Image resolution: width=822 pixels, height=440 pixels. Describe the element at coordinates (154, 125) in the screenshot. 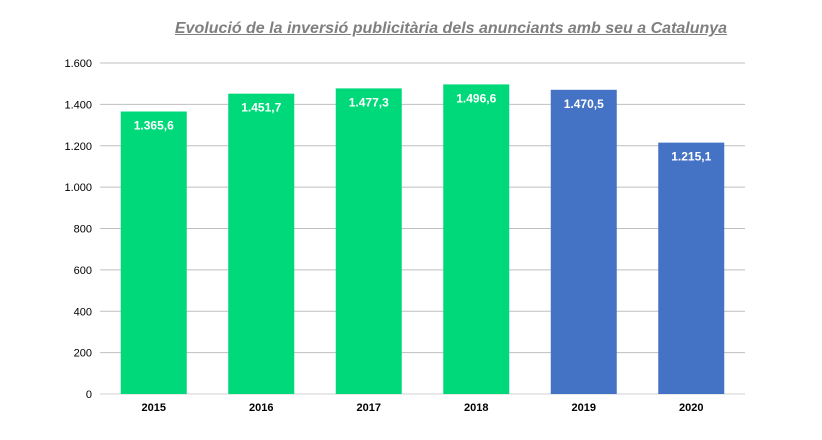

I see `data-label: 1.365,6` at that location.